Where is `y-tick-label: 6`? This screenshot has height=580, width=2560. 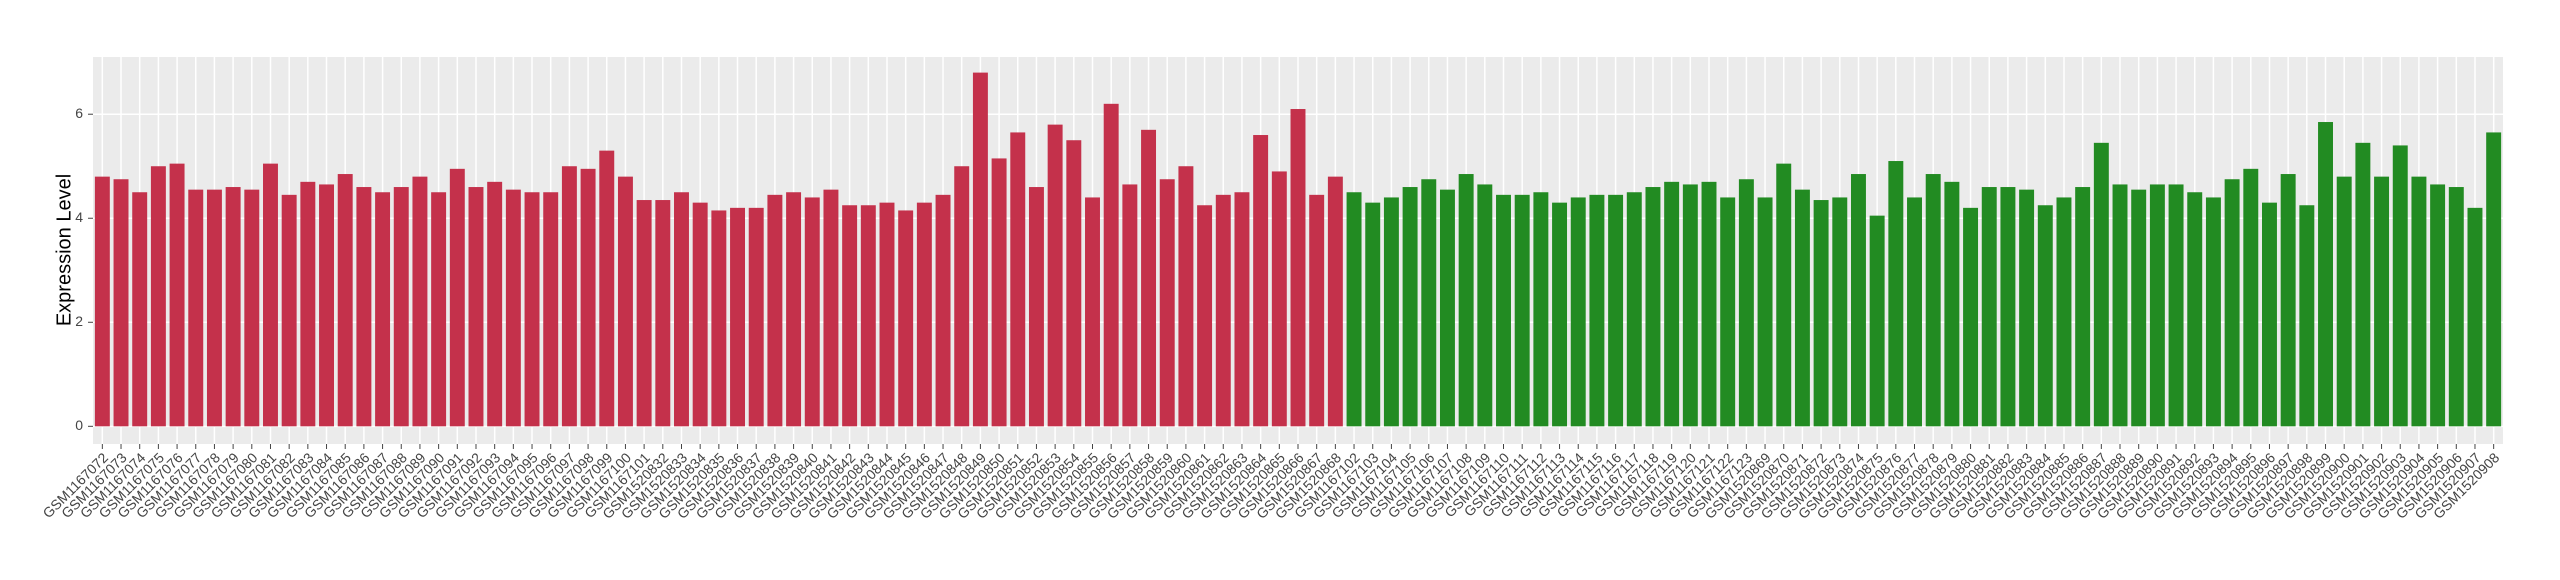 y-tick-label: 6 is located at coordinates (79, 113).